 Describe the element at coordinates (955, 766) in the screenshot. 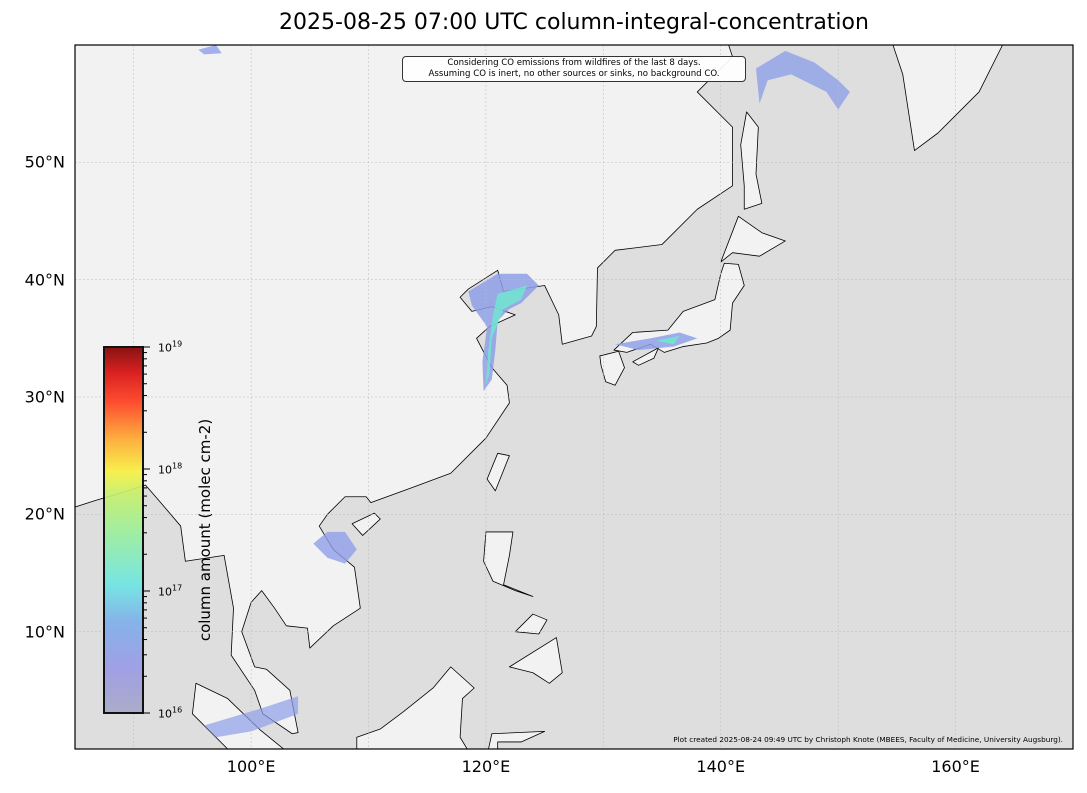

I see `x-tick-label: 160°E` at that location.